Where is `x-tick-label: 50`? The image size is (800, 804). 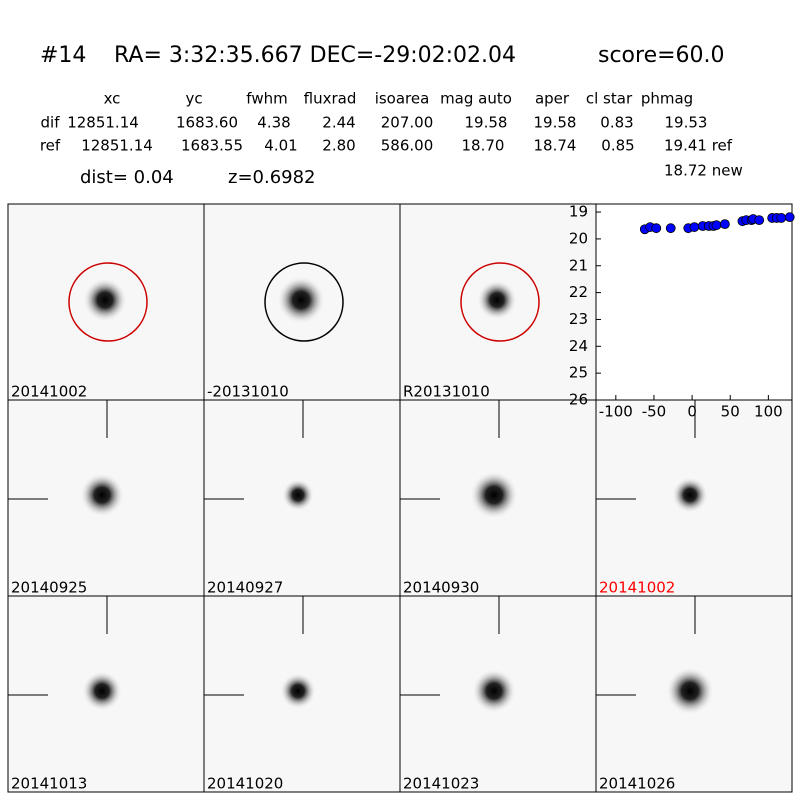
x-tick-label: 50 is located at coordinates (730, 412).